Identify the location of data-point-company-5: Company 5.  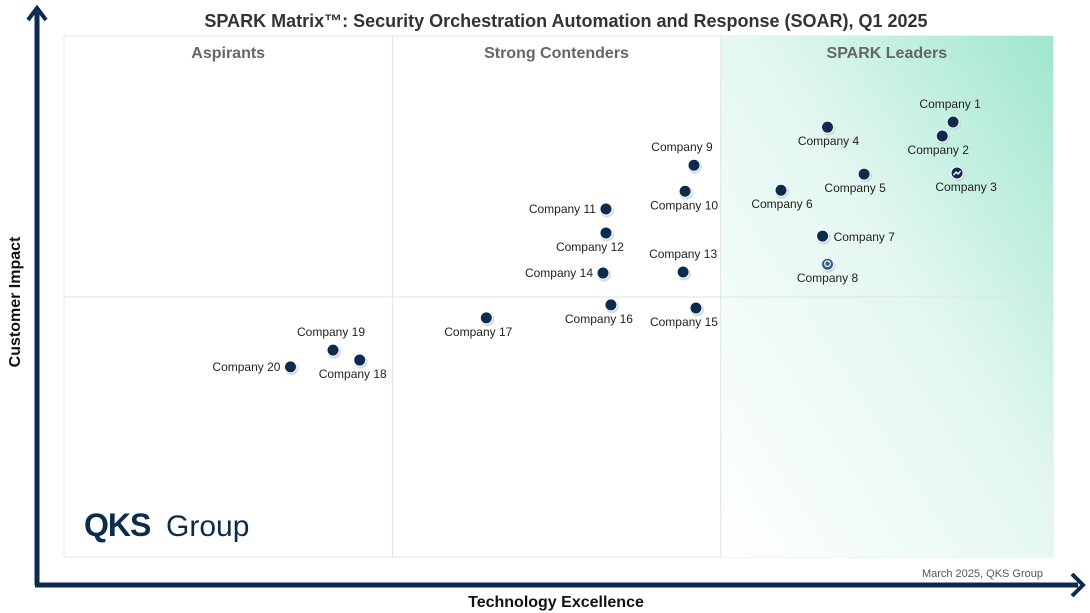
(855, 181).